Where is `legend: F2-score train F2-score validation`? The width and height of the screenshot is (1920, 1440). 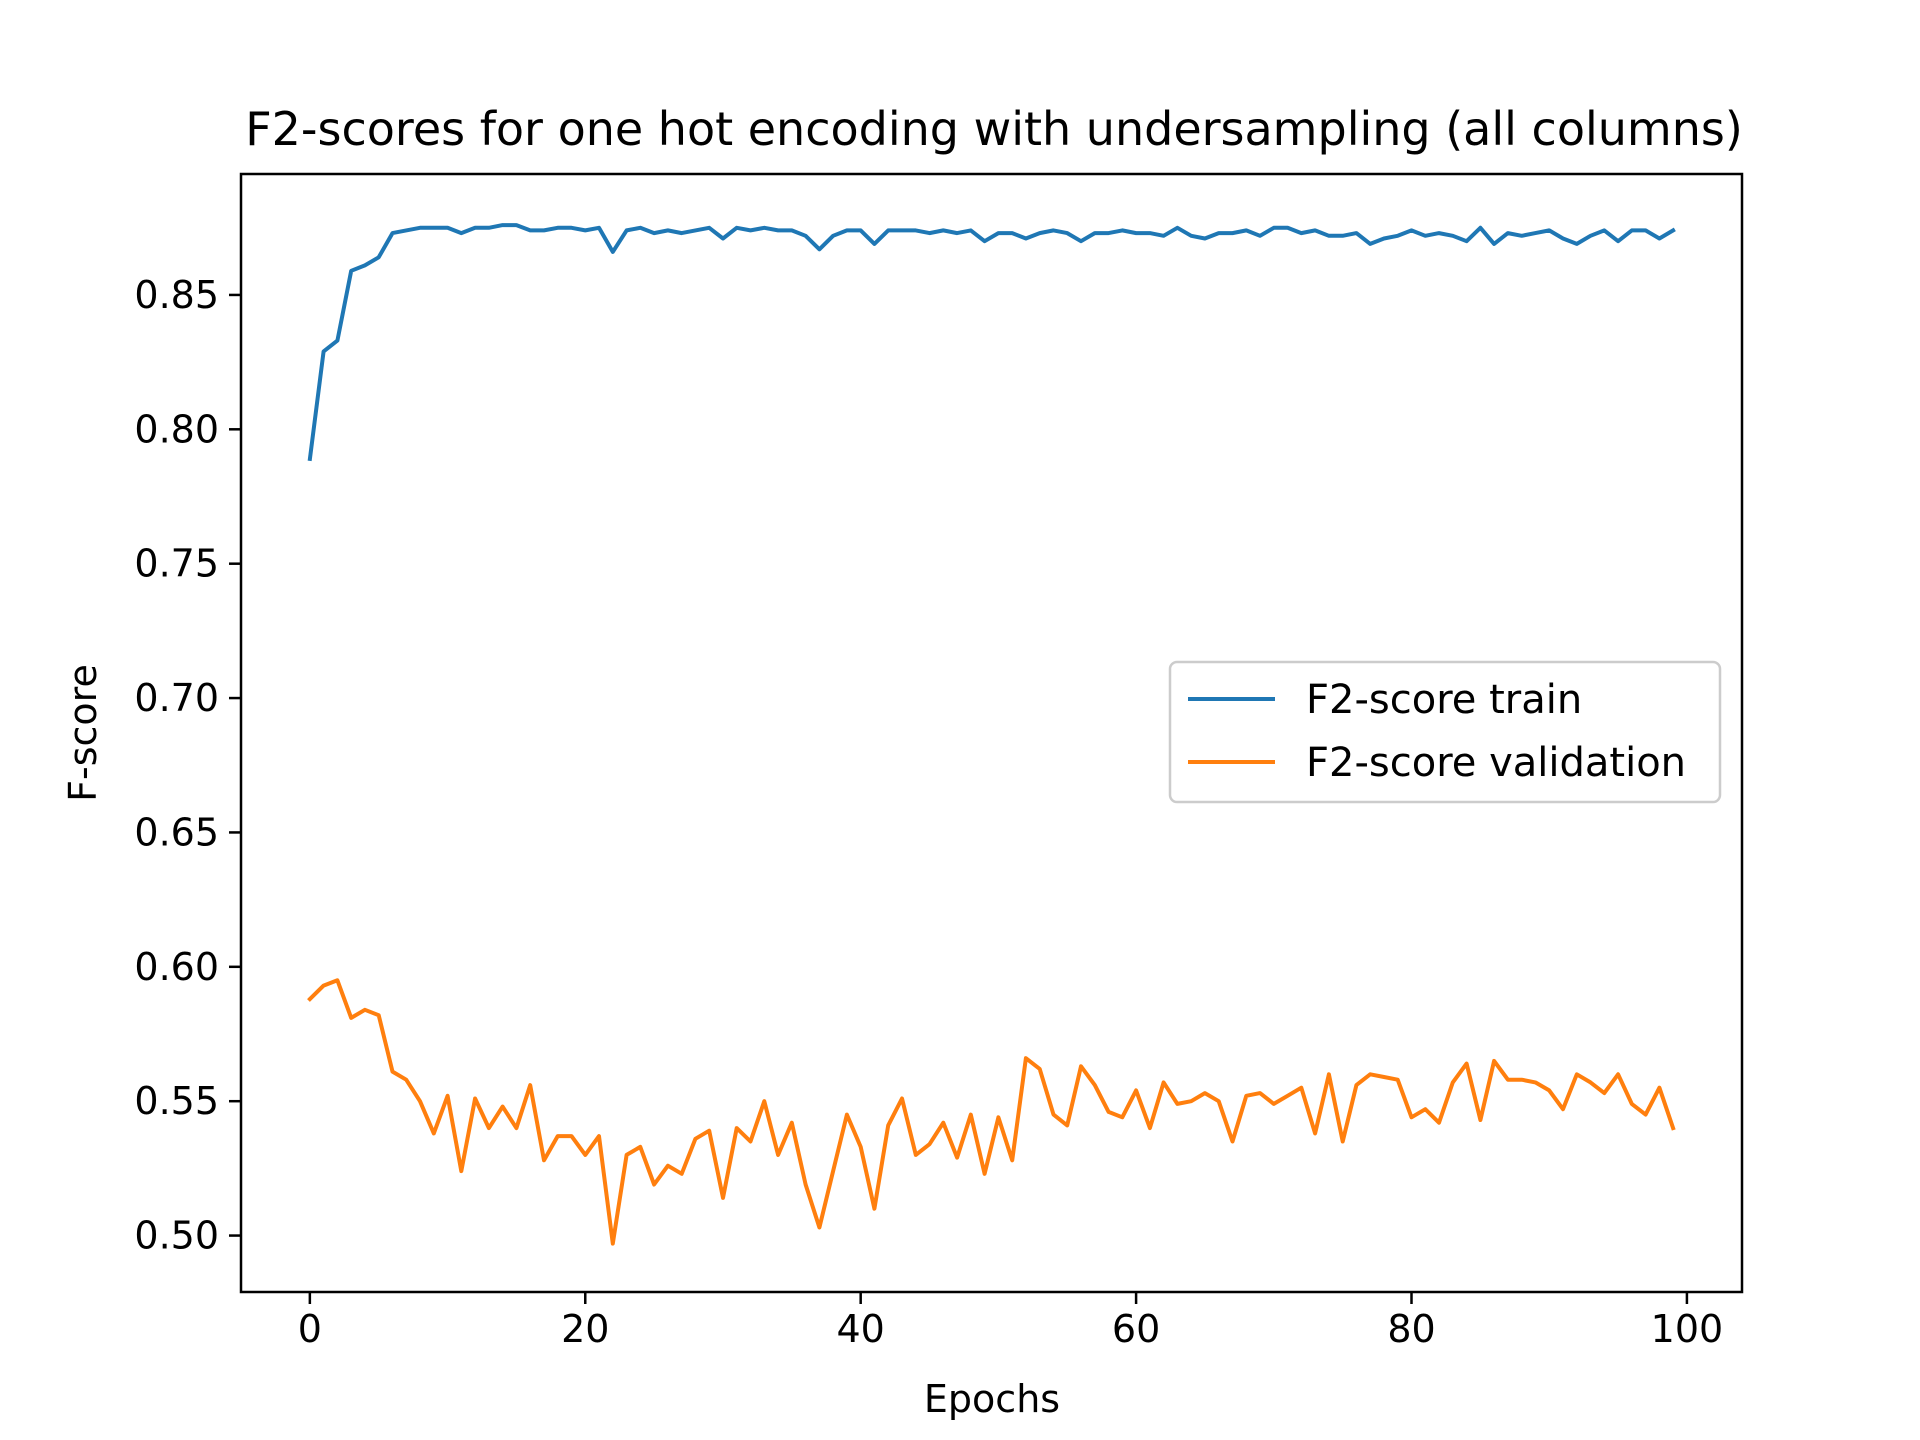 legend: F2-score train F2-score validation is located at coordinates (1445, 732).